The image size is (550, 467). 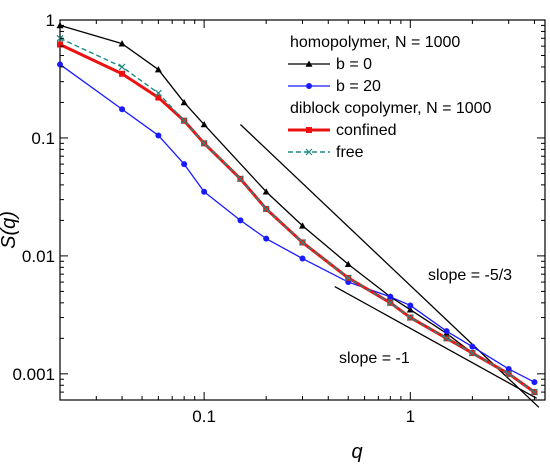 What do you see at coordinates (354, 64) in the screenshot?
I see `legend-entry: b = 0` at bounding box center [354, 64].